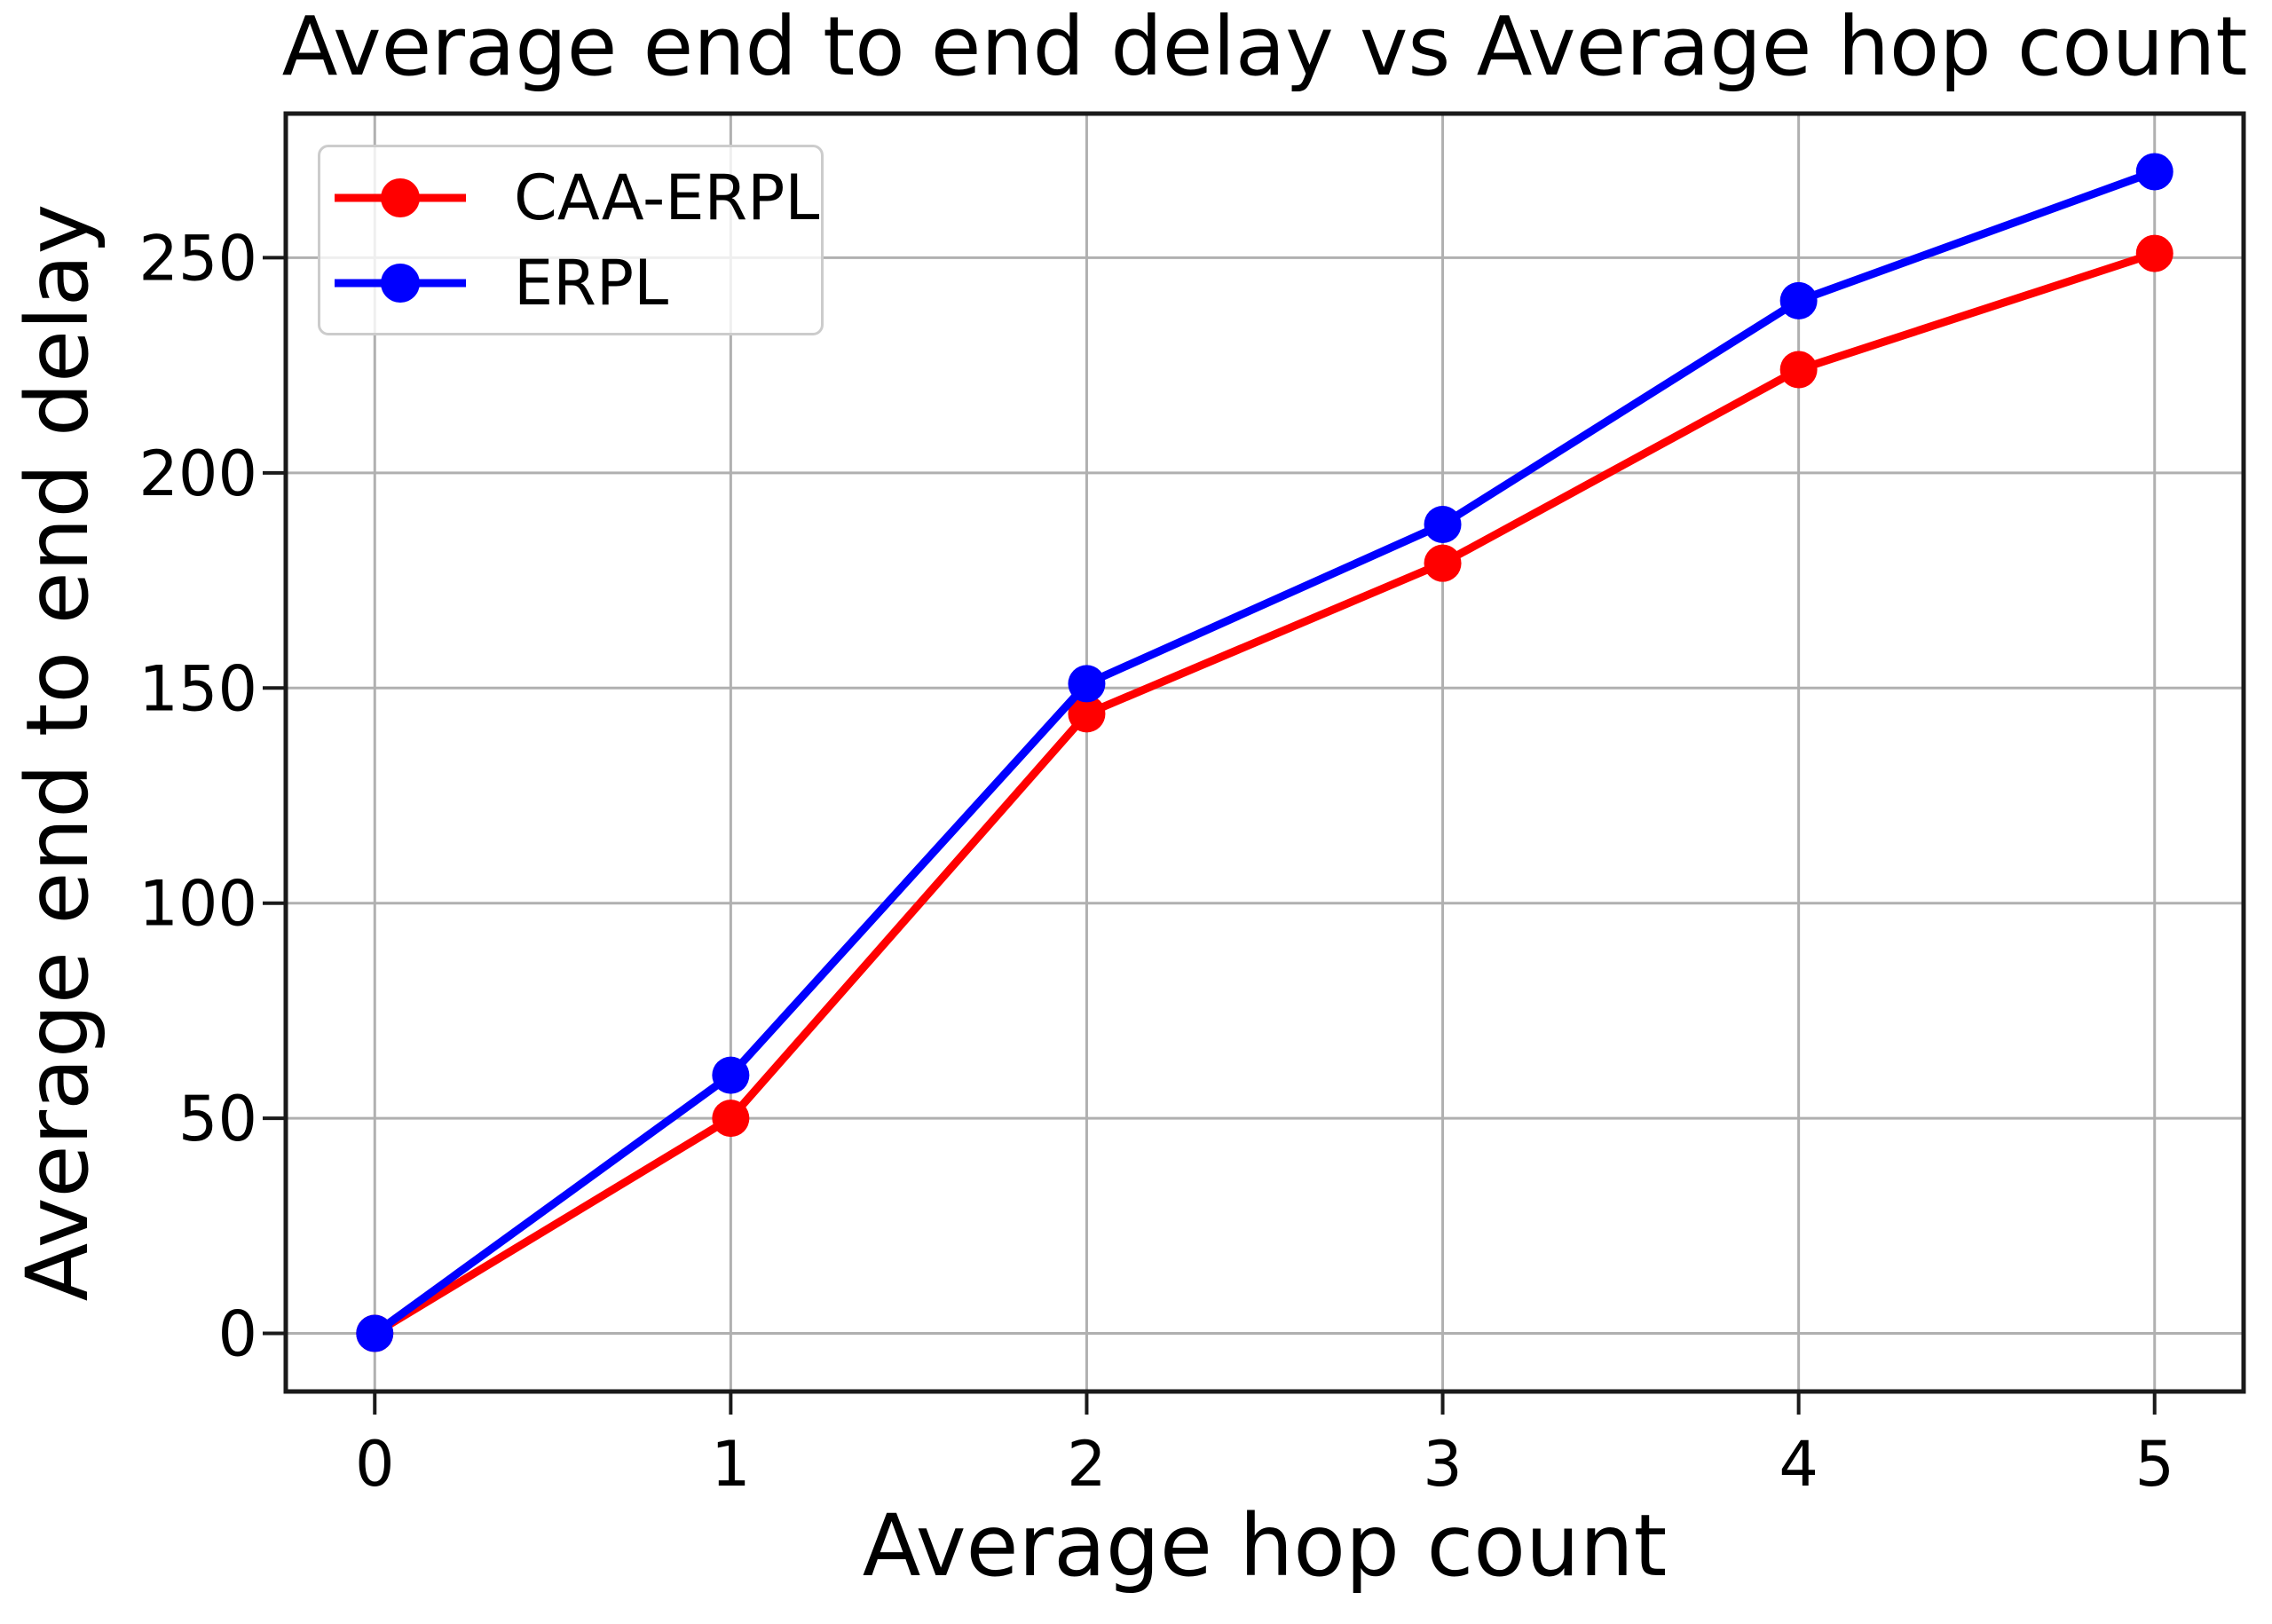 The width and height of the screenshot is (2272, 1624). Describe the element at coordinates (667, 197) in the screenshot. I see `legend-label: CAA-ERPL` at that location.